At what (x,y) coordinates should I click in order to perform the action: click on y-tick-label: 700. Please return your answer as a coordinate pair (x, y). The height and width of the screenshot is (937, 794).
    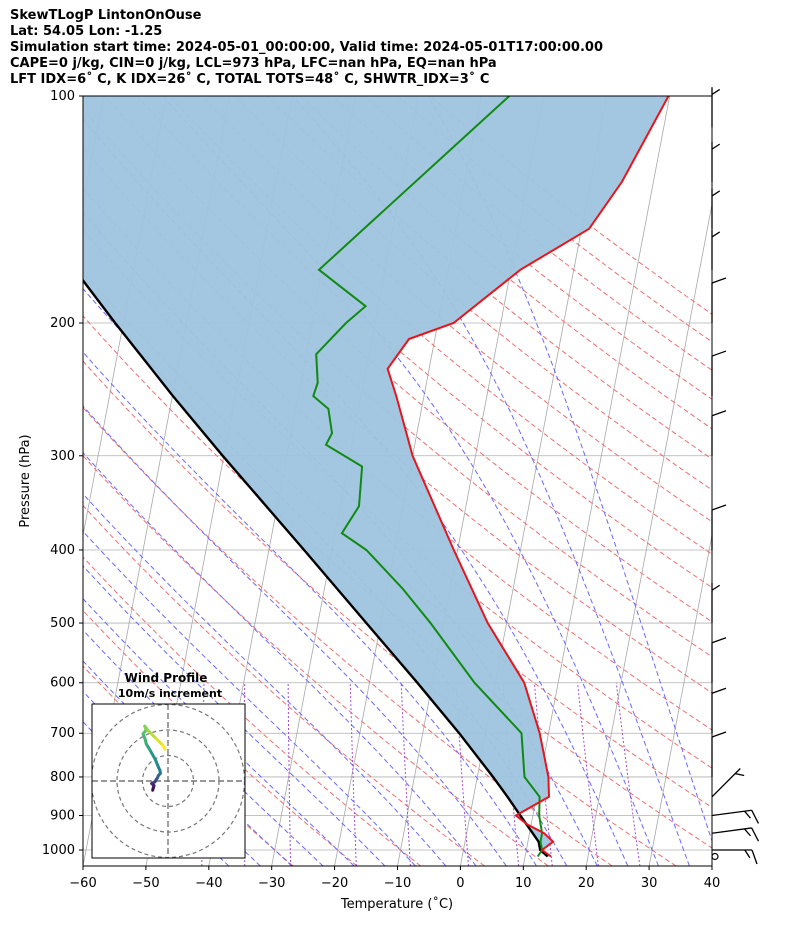
    Looking at the image, I should click on (62, 733).